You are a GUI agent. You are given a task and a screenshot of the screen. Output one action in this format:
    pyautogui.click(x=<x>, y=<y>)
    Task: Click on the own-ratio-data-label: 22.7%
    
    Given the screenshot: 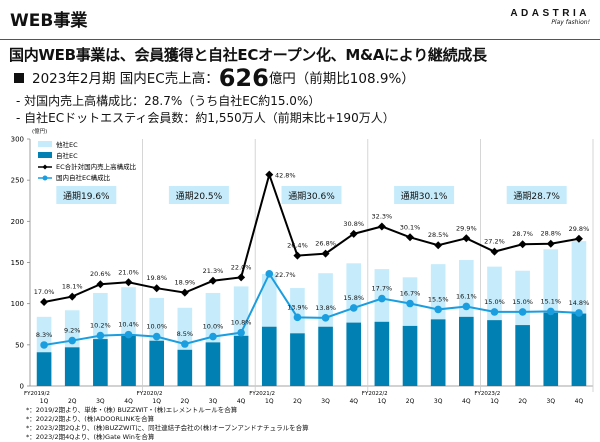 What is the action you would take?
    pyautogui.click(x=285, y=275)
    